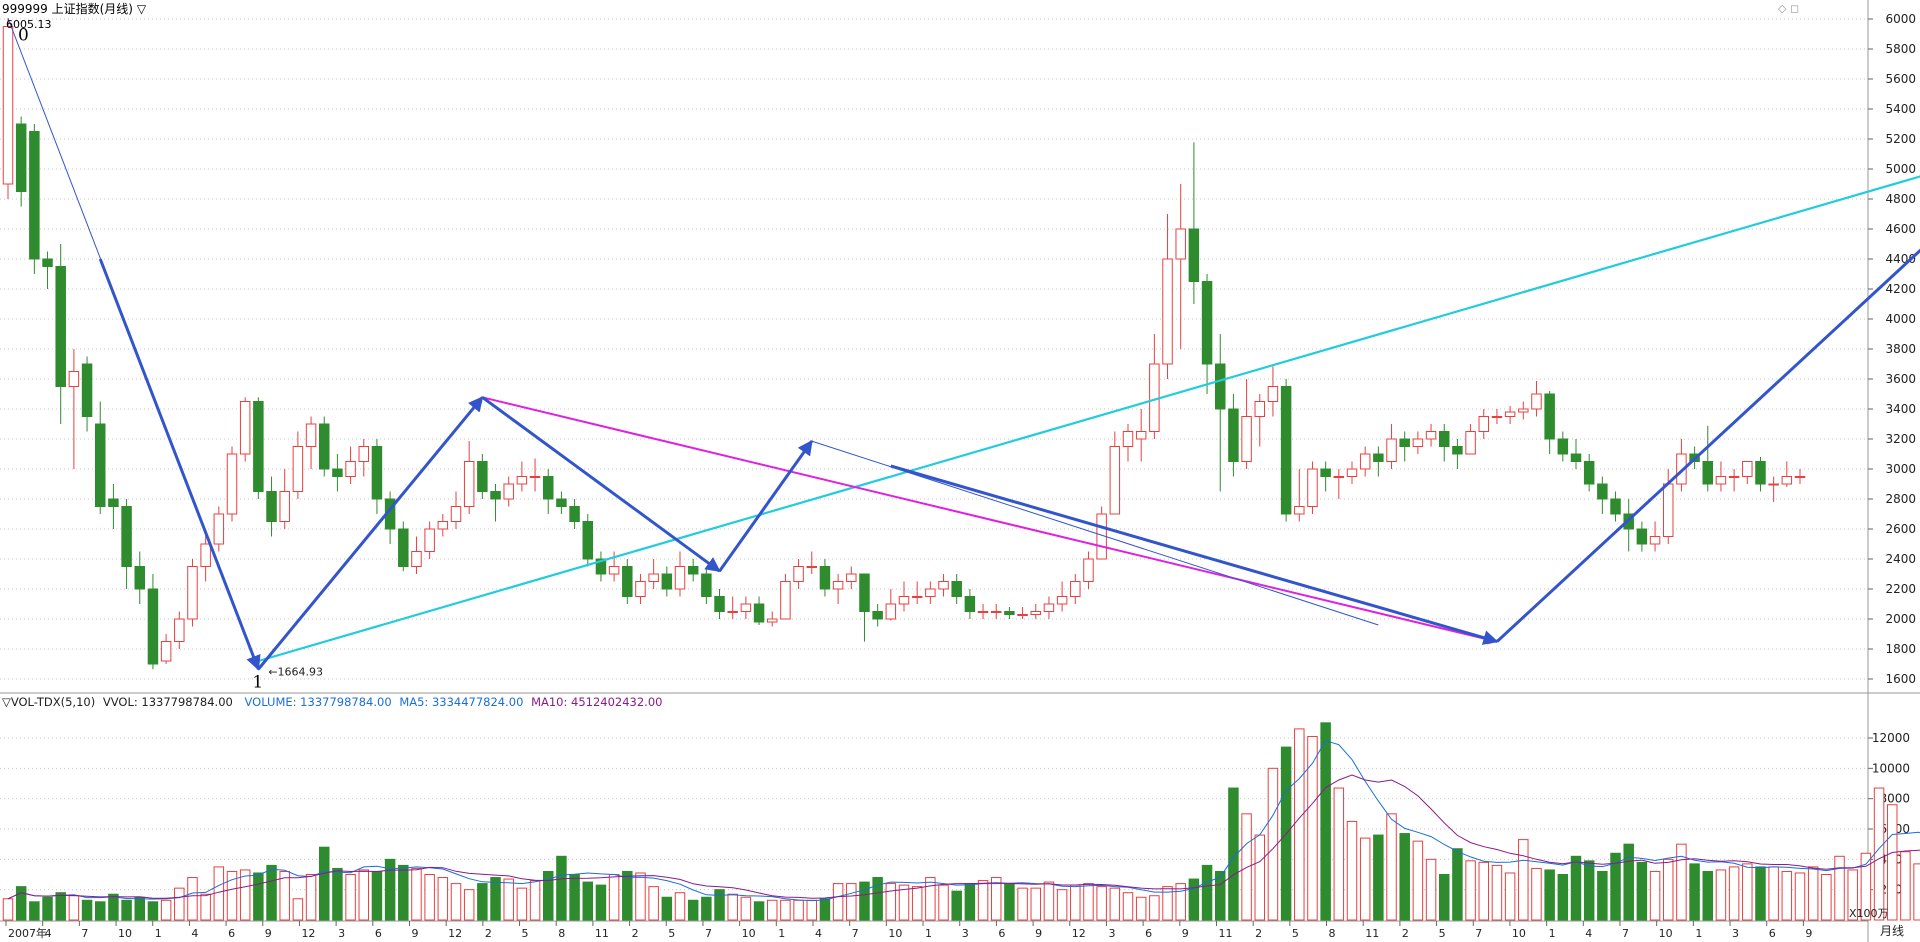 The image size is (1920, 942). I want to click on title-dropdown-icon: ▽, so click(141, 9).